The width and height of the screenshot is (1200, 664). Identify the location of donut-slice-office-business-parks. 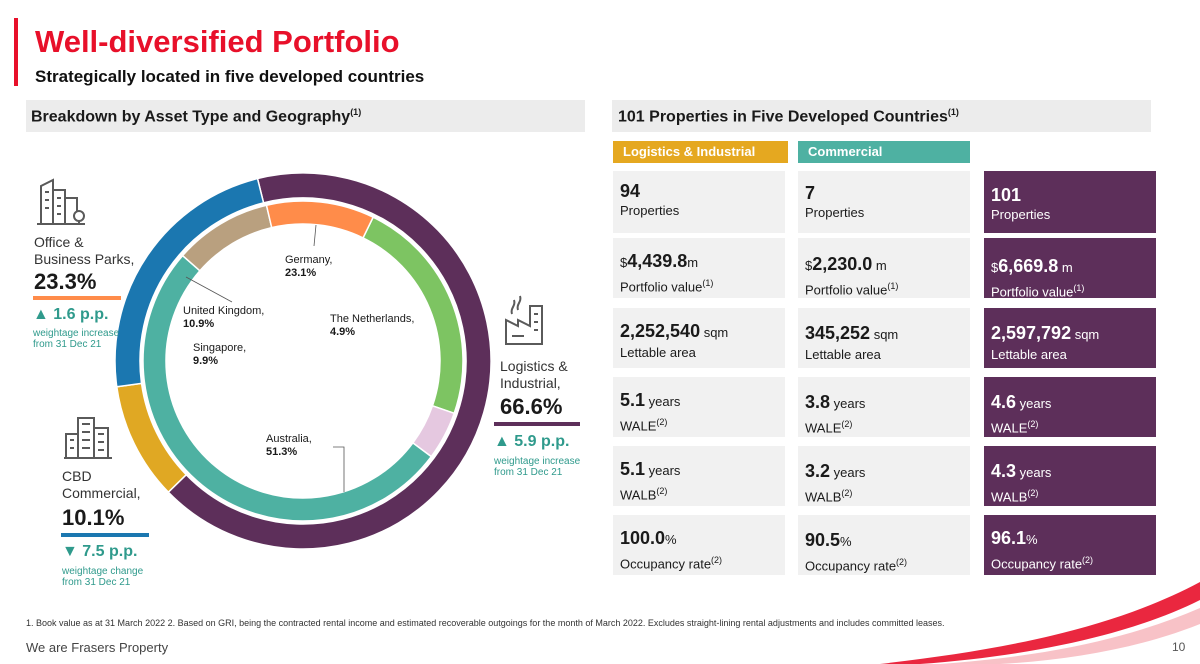
(190, 282).